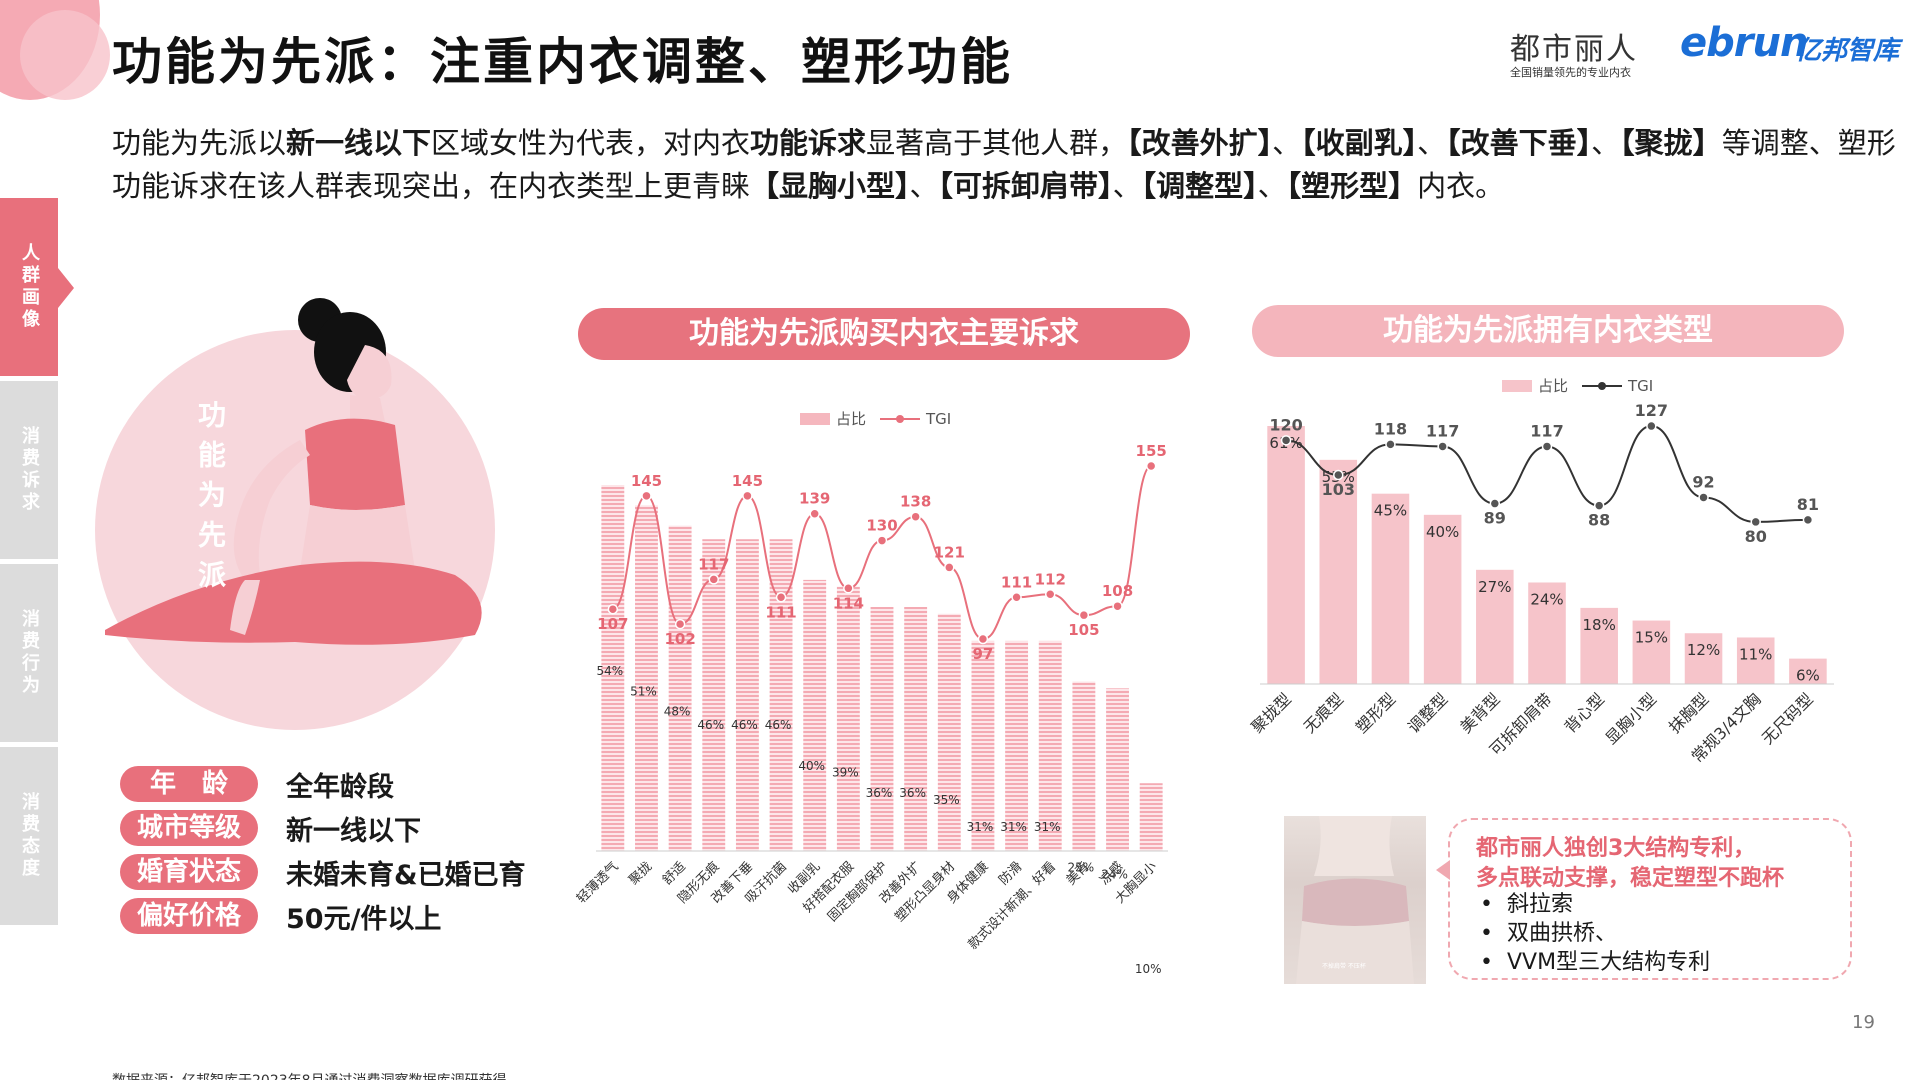 The height and width of the screenshot is (1080, 1920). Describe the element at coordinates (1427, 712) in the screenshot. I see `category-label: 调整型` at that location.